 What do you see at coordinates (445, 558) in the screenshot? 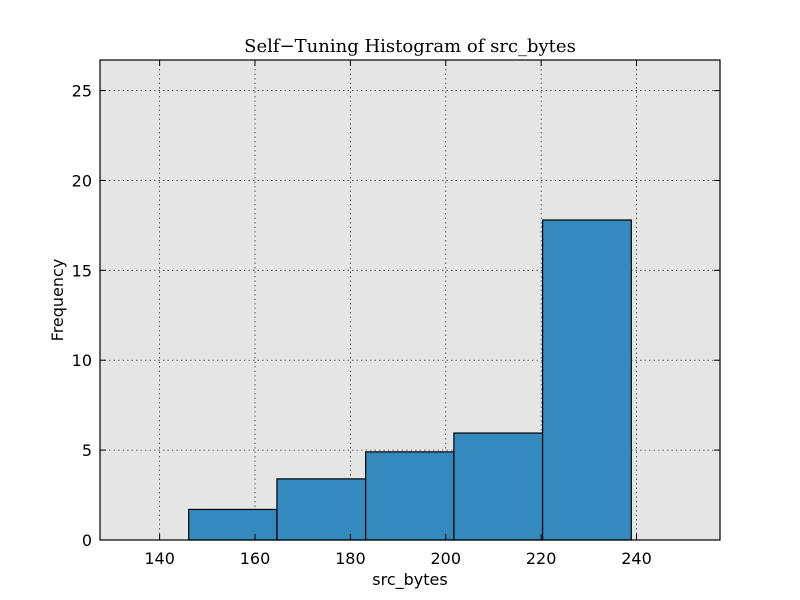
I see `x-tick-label: 200` at bounding box center [445, 558].